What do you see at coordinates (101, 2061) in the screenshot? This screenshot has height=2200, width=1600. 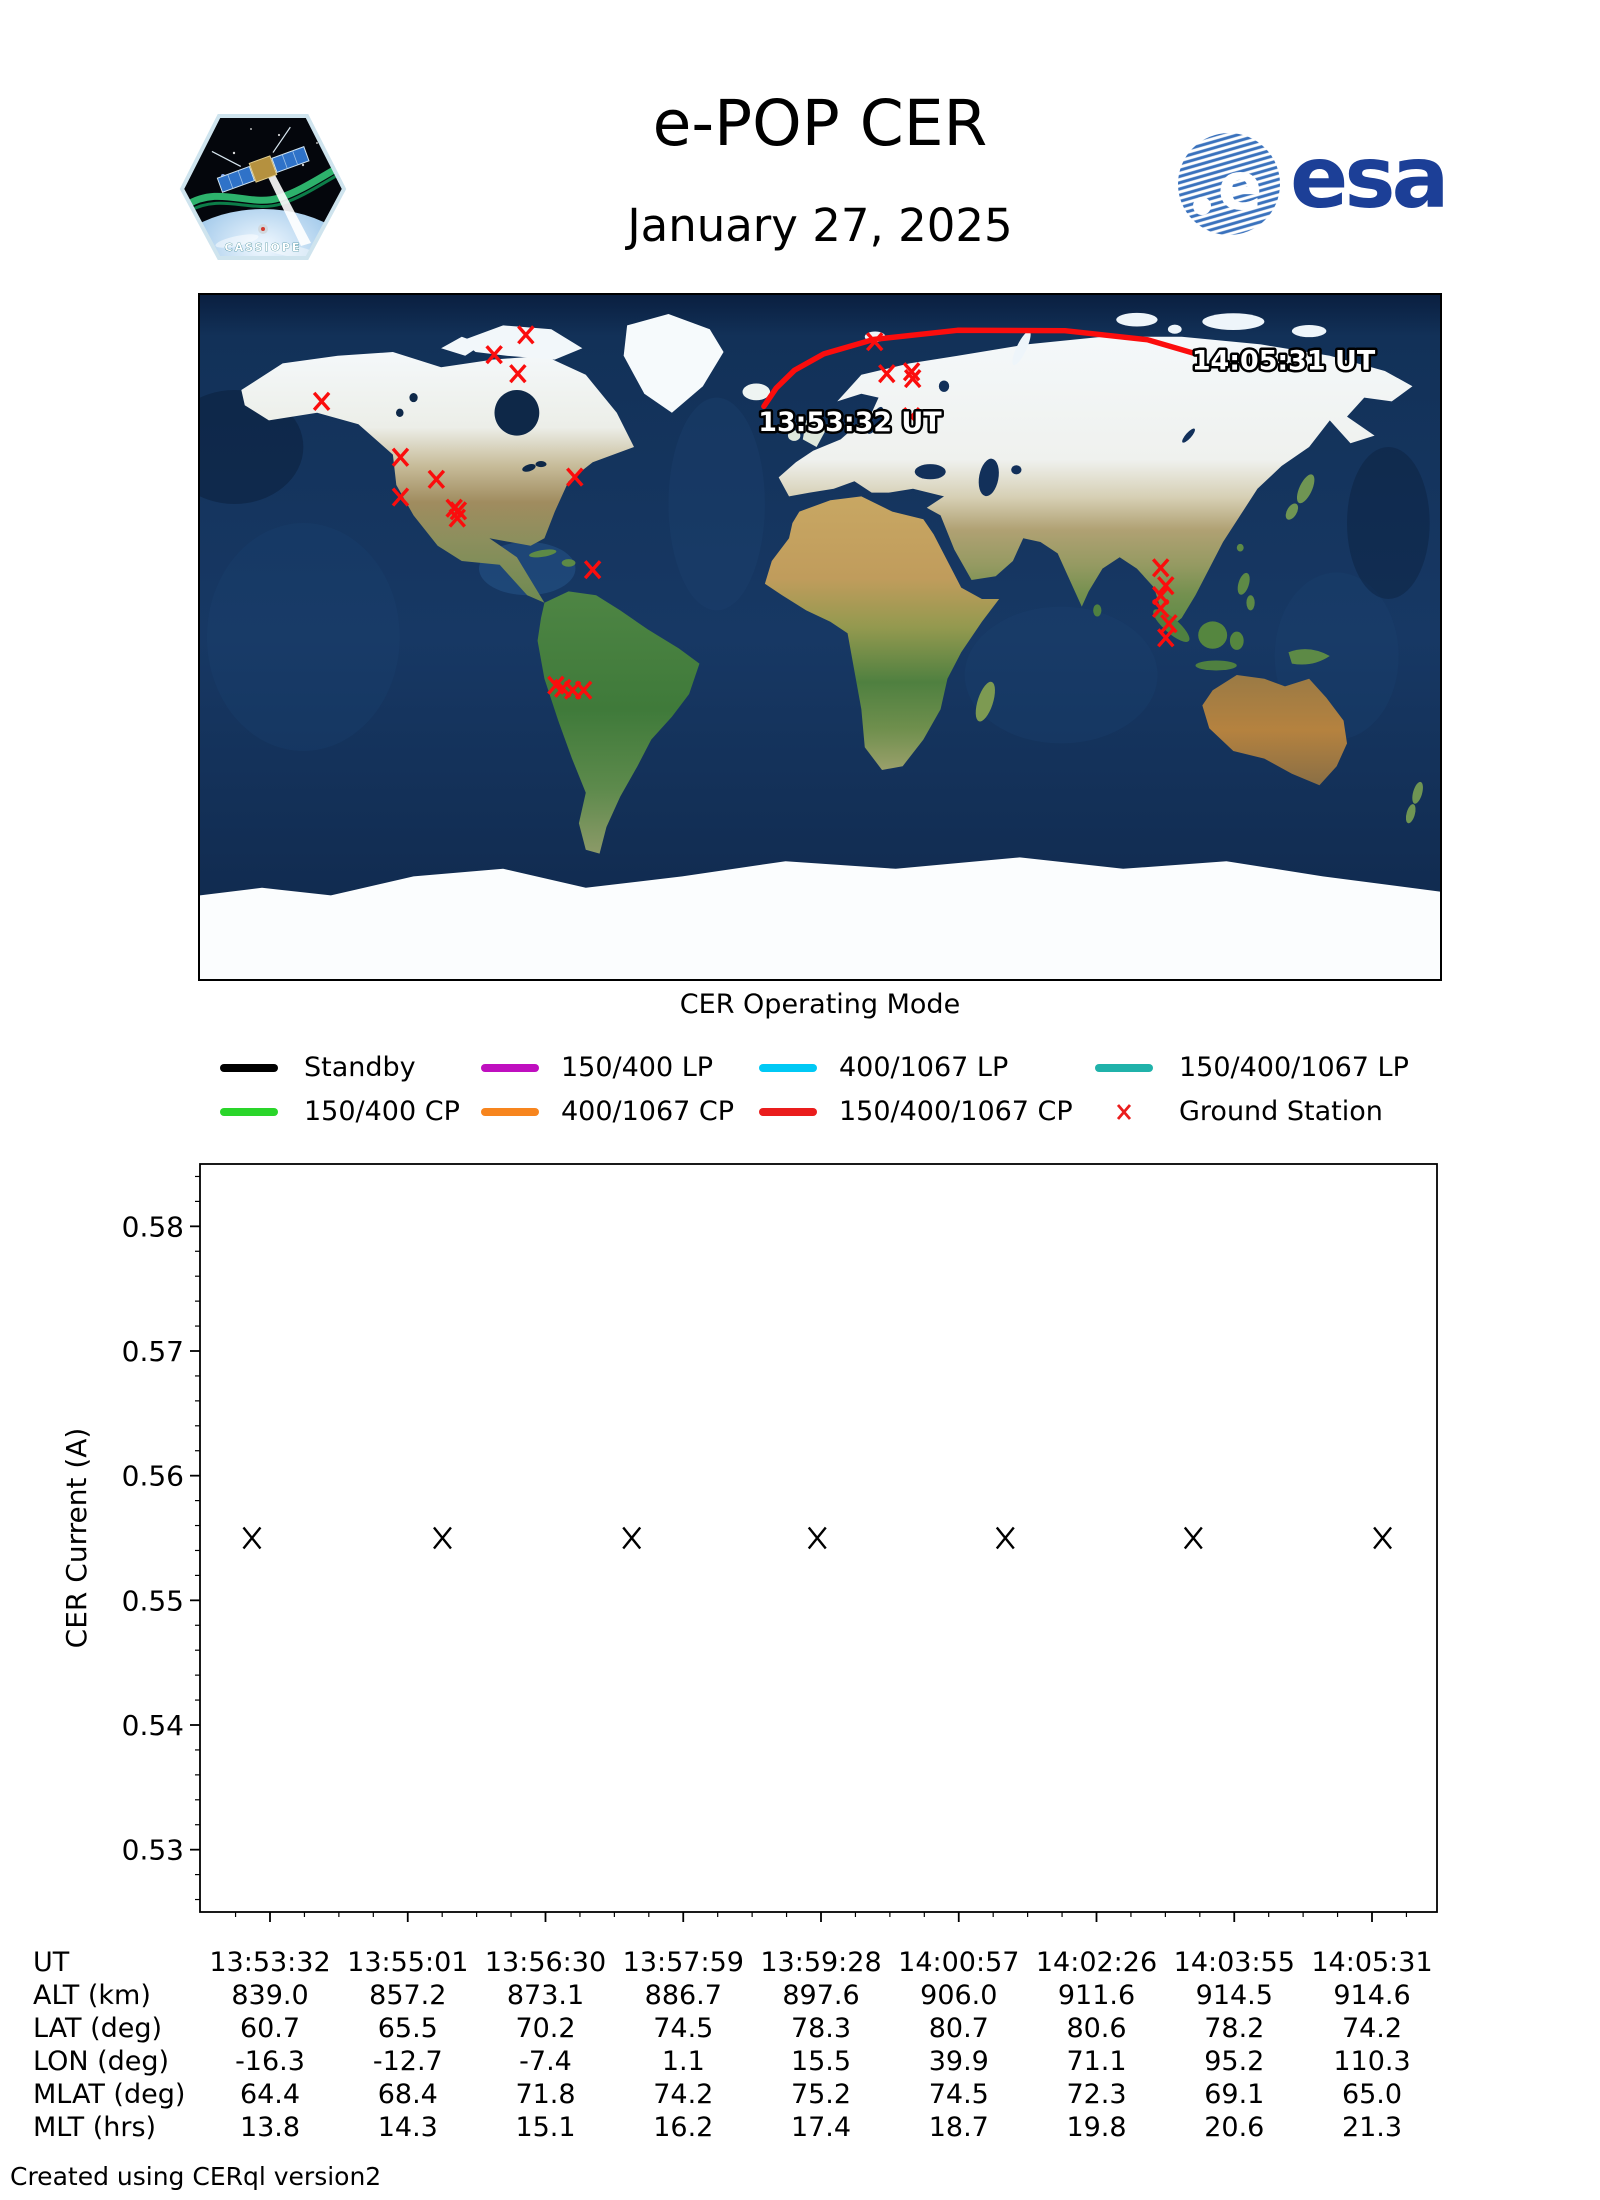 I see `table-row-label: LON (deg)` at bounding box center [101, 2061].